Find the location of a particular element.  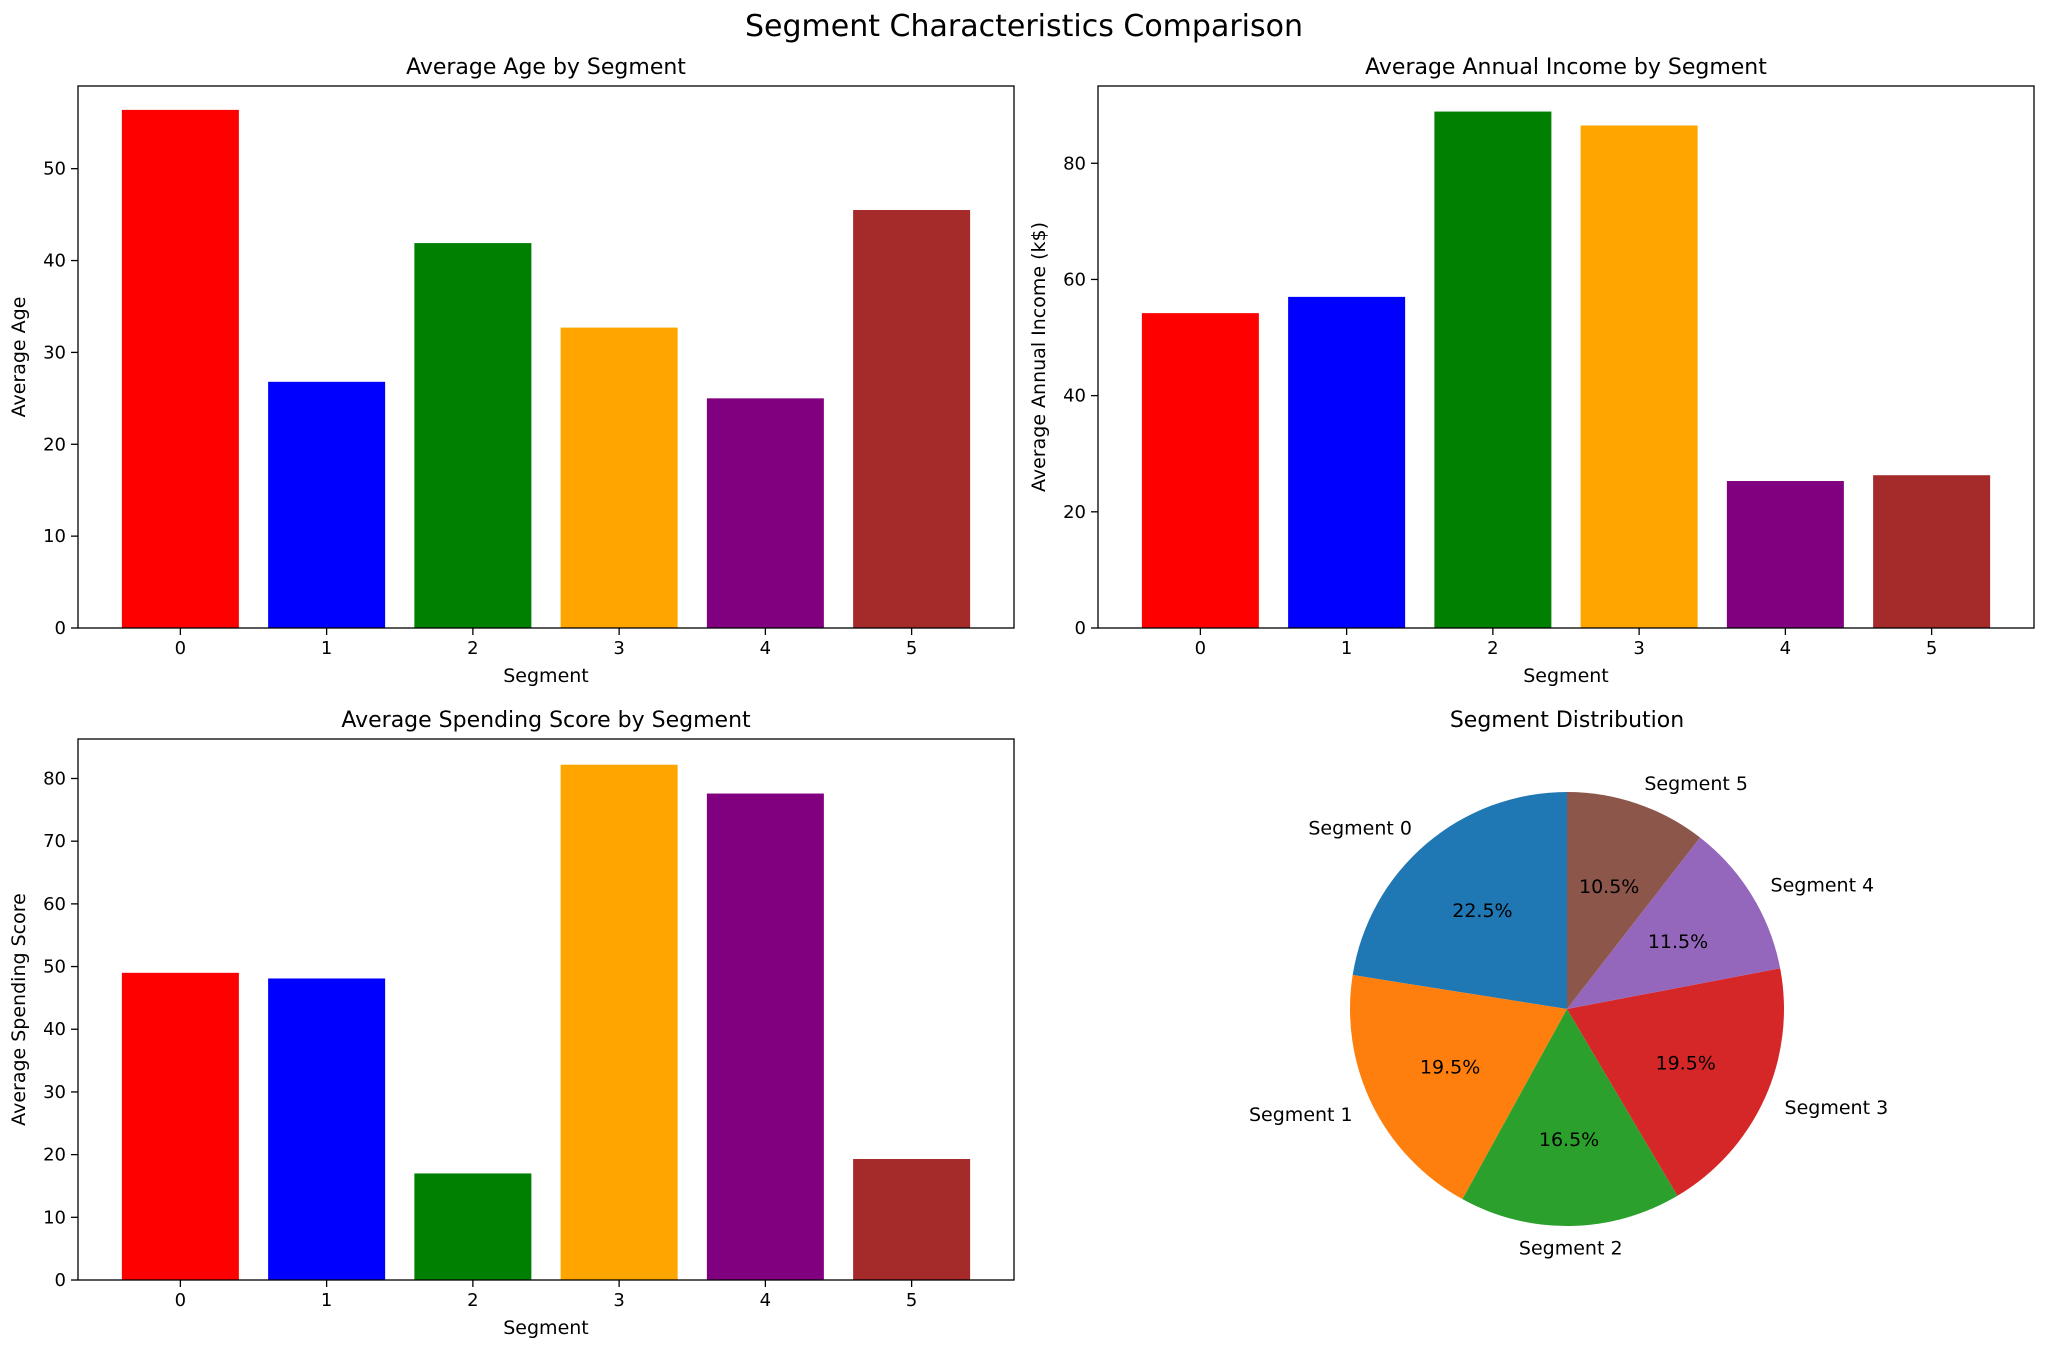

y-axis-label: Average Annual Income (k$) is located at coordinates (1039, 357).